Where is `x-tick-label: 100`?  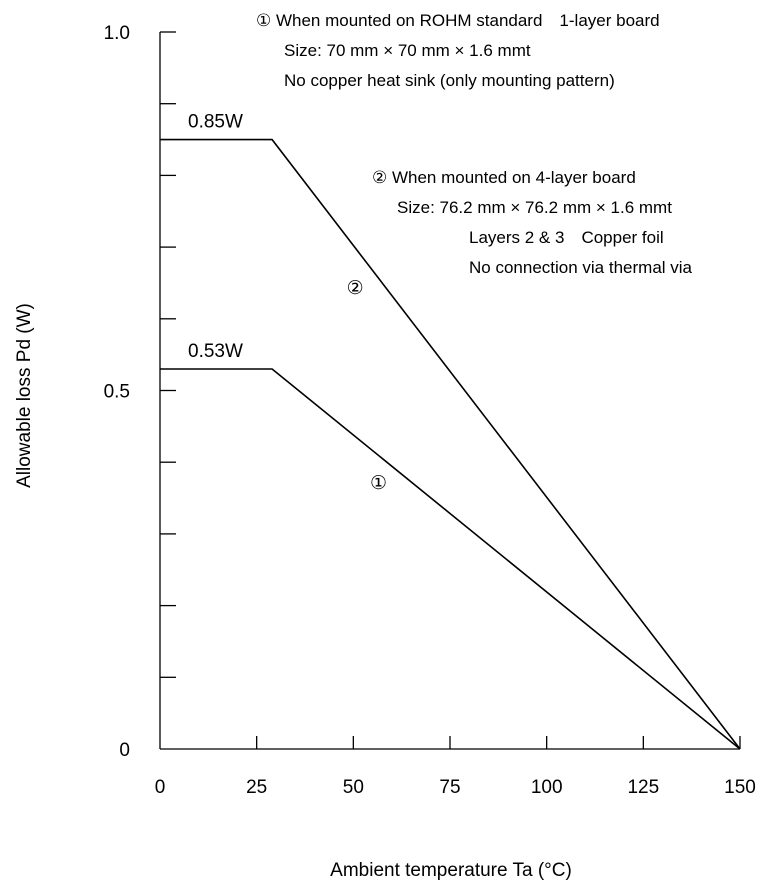 x-tick-label: 100 is located at coordinates (547, 787).